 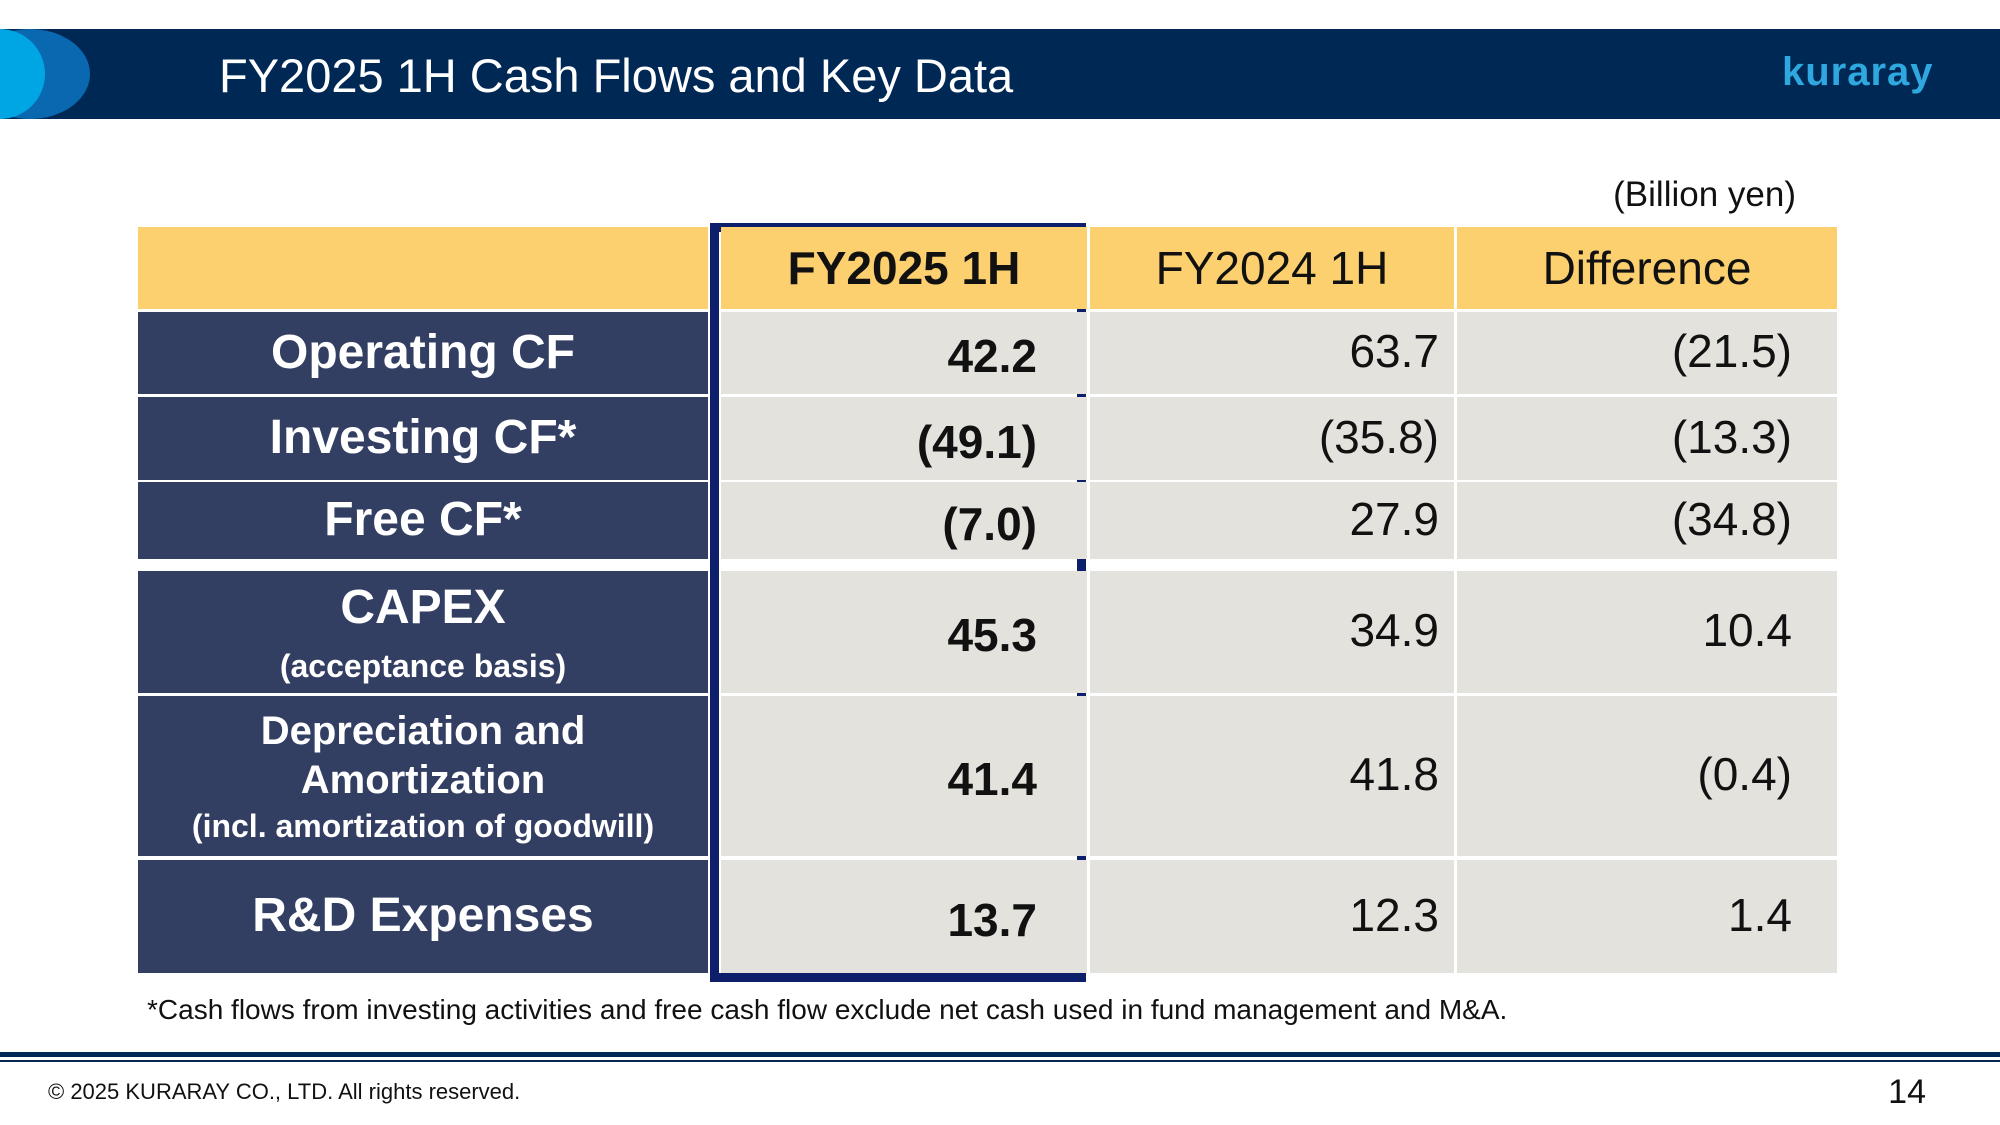 I want to click on value-cell: (49.1), so click(x=904, y=438).